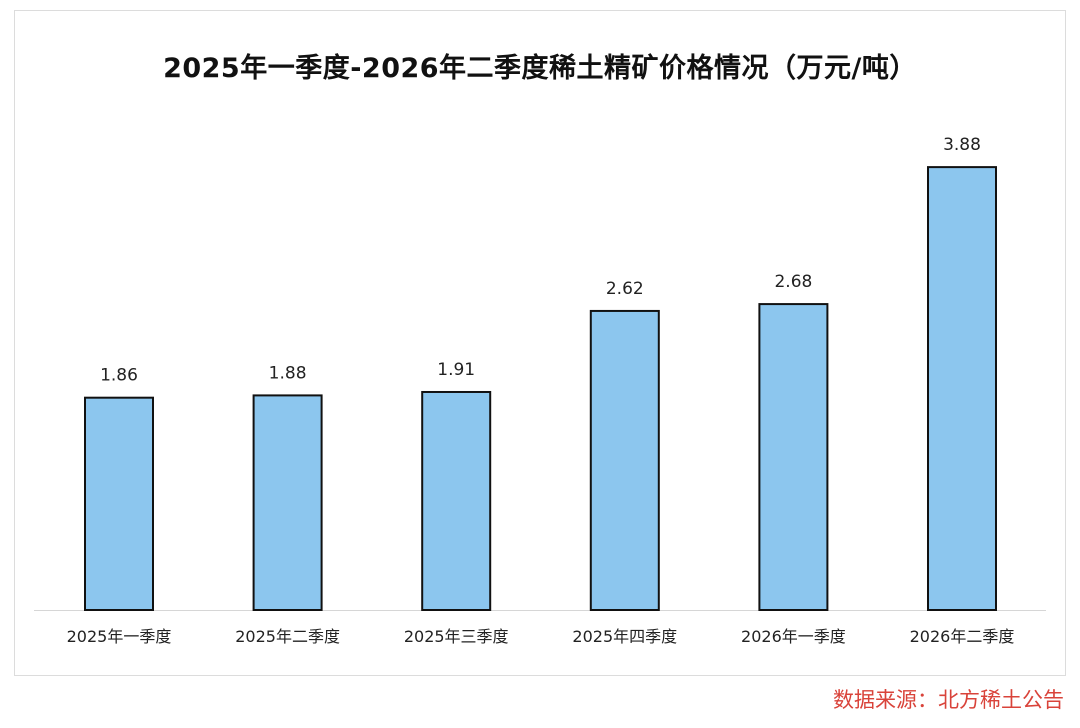 The width and height of the screenshot is (1080, 728). Describe the element at coordinates (948, 700) in the screenshot. I see `source-note: 数据来源：北方稀土公告` at that location.